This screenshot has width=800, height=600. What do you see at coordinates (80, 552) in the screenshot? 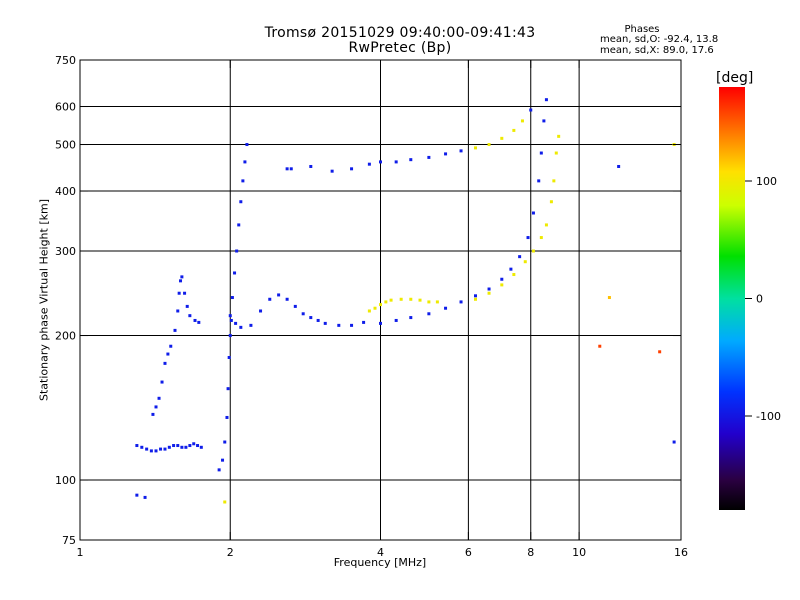
I see `x-tick-label: 1` at bounding box center [80, 552].